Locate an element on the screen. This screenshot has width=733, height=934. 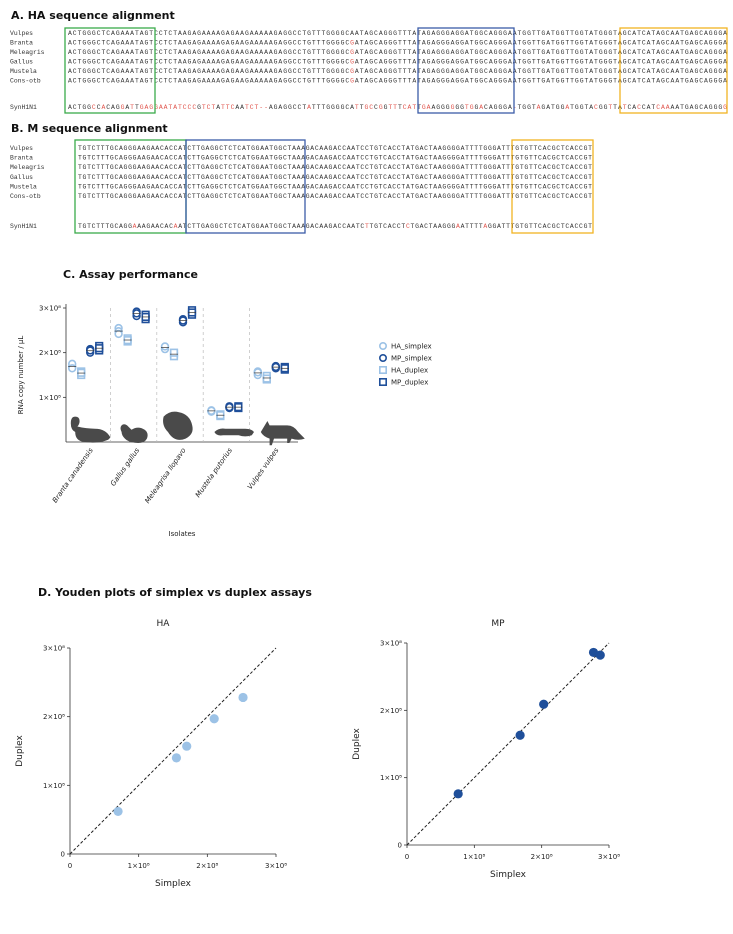
sequence-segment: CAT is located at coordinates (649, 107).